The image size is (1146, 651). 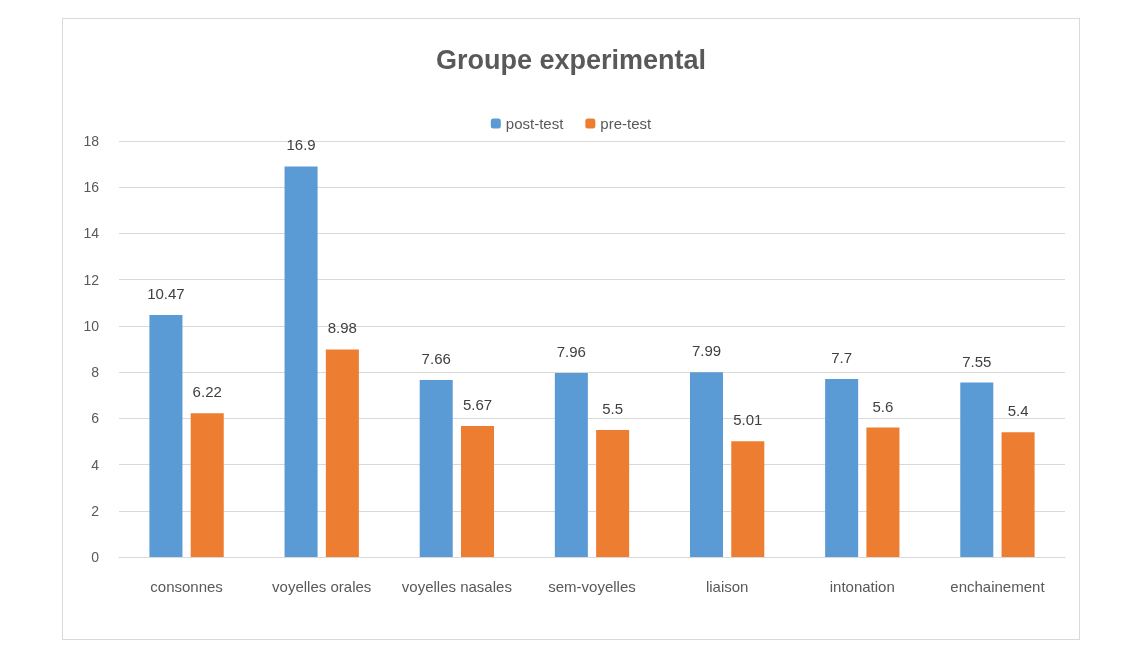 What do you see at coordinates (883, 406) in the screenshot?
I see `data-label: 5.6` at bounding box center [883, 406].